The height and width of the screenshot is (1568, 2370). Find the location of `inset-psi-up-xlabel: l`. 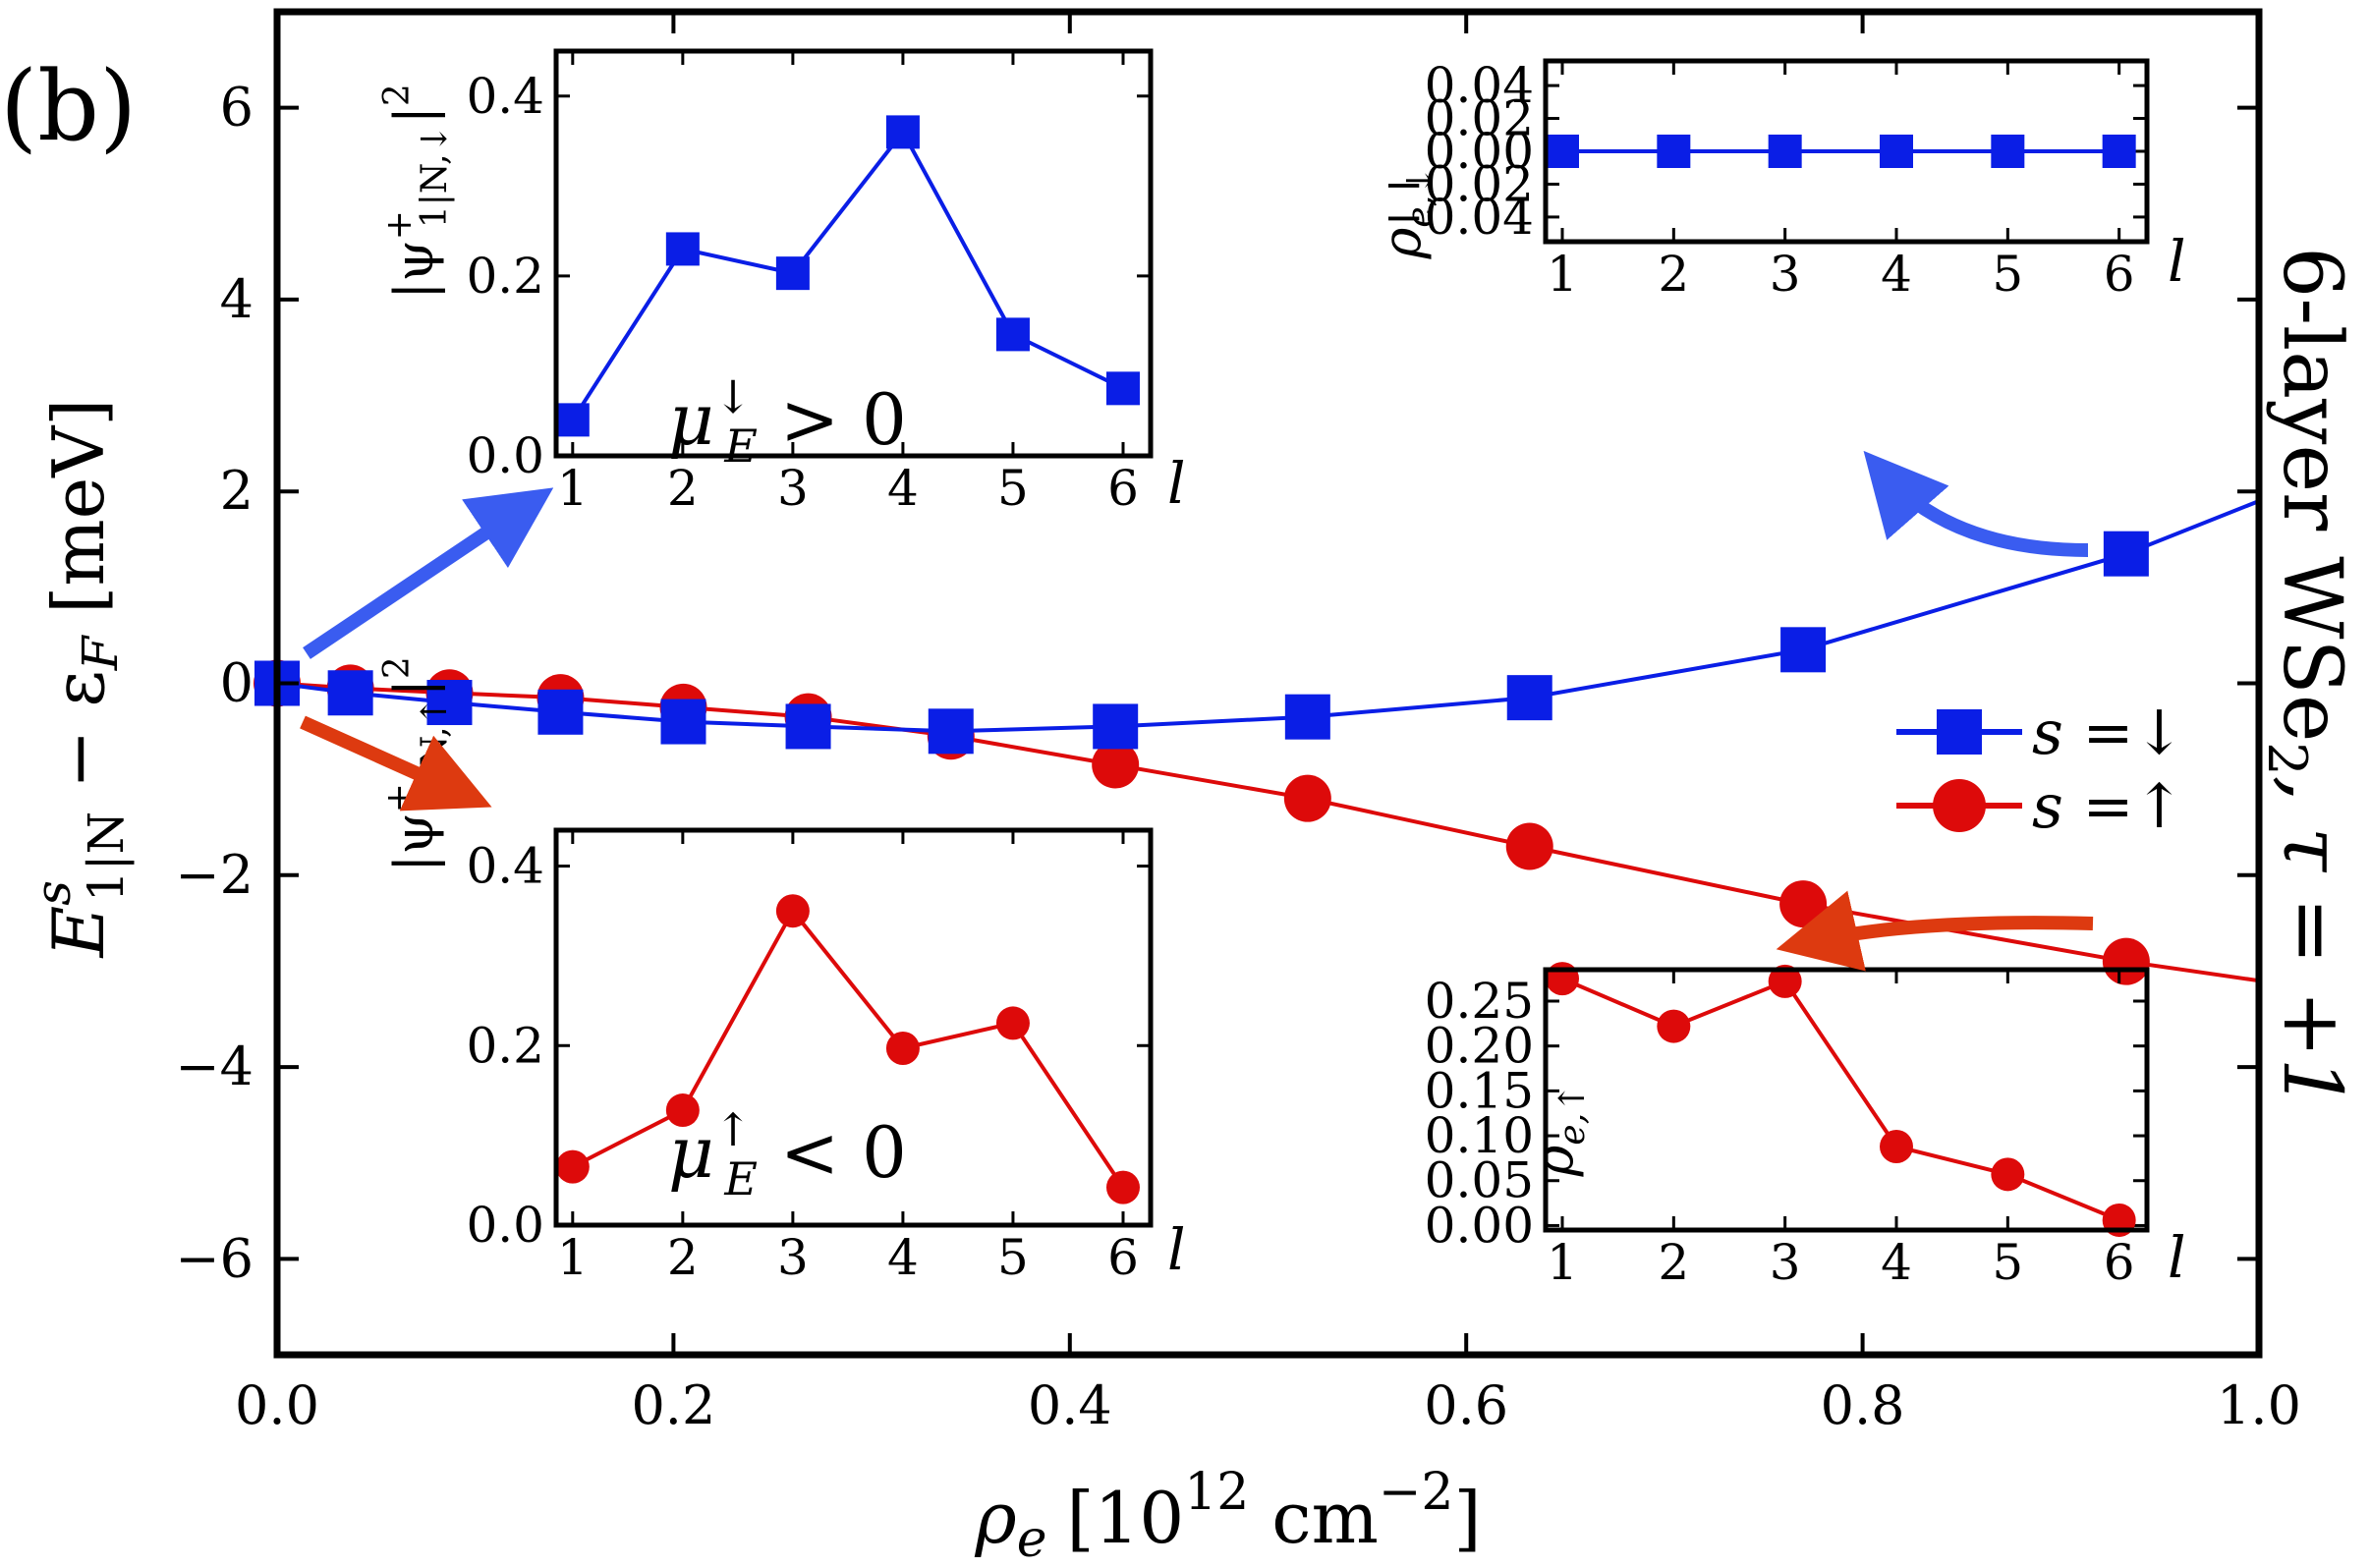

inset-psi-up-xlabel: l is located at coordinates (1177, 1249).